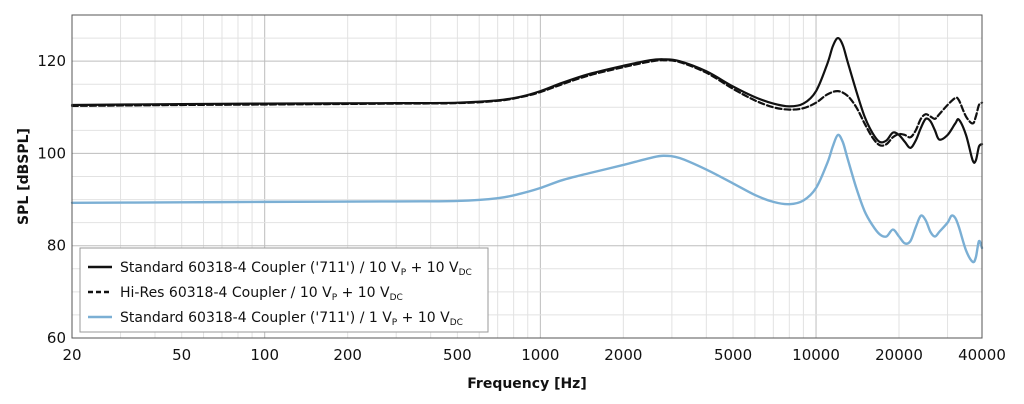  Describe the element at coordinates (623, 355) in the screenshot. I see `x-tick-label: 2000` at that location.